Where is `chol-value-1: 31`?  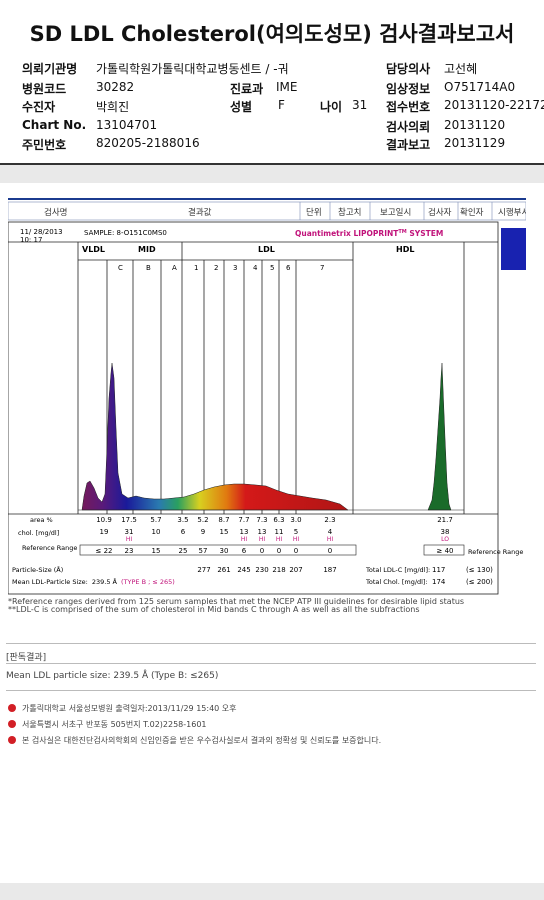 chol-value-1: 31 is located at coordinates (129, 532).